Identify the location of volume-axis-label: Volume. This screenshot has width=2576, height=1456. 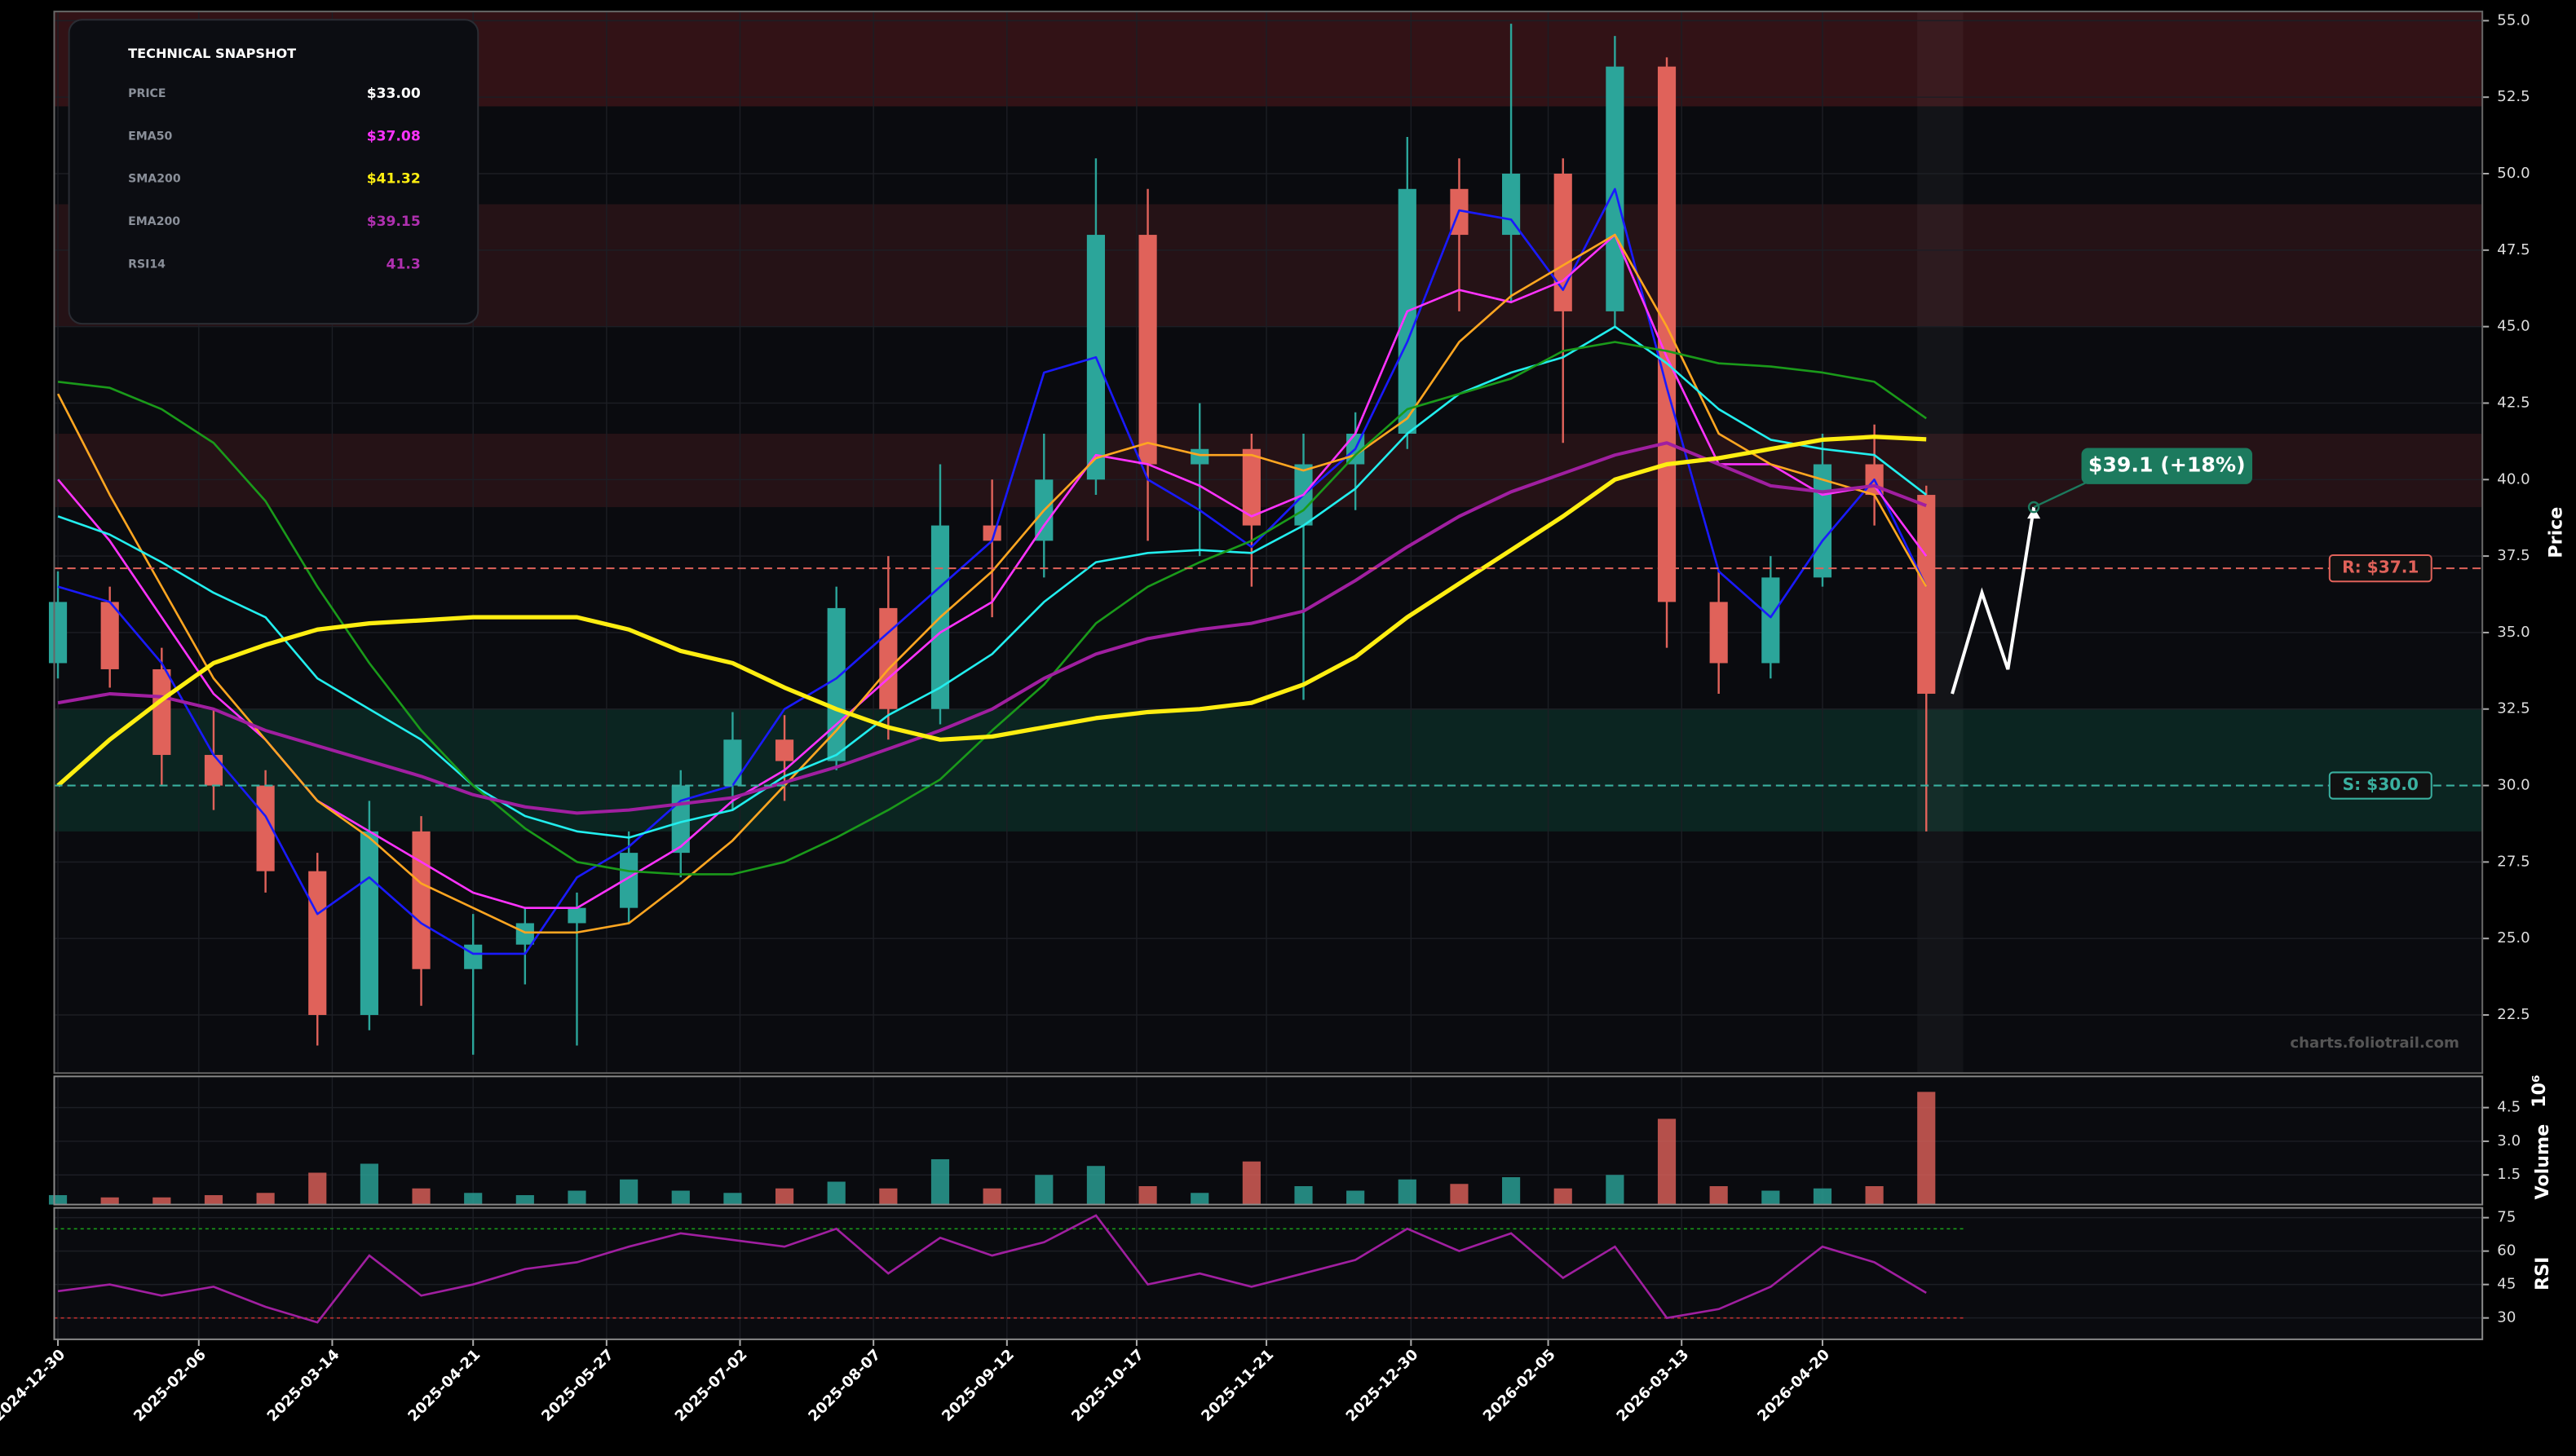
(2542, 1162).